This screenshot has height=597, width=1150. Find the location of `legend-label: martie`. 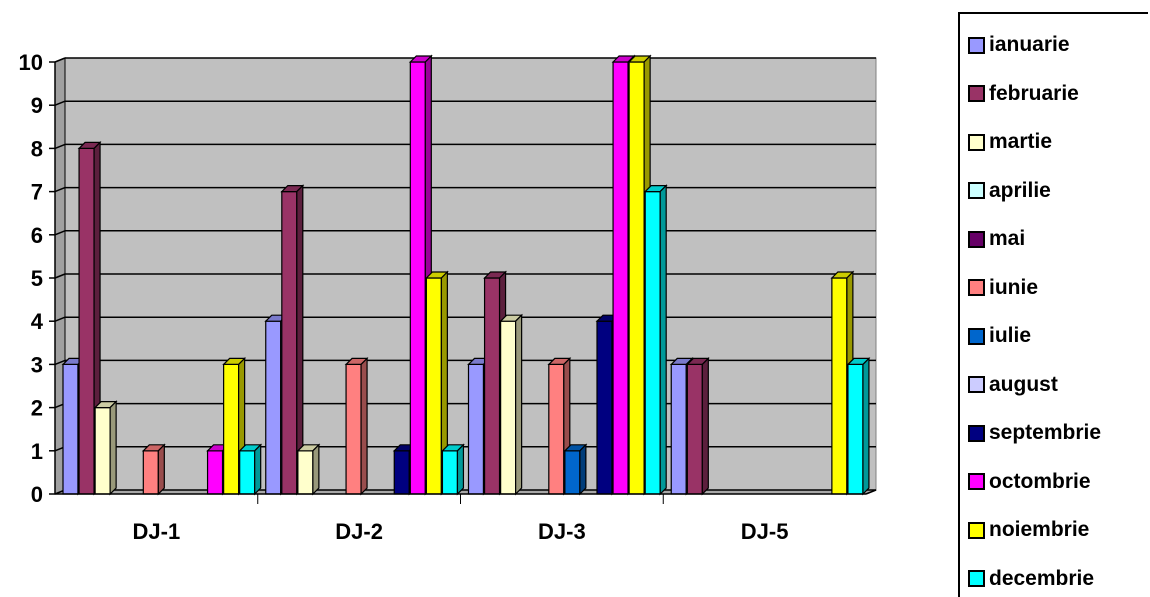

legend-label: martie is located at coordinates (1021, 141).